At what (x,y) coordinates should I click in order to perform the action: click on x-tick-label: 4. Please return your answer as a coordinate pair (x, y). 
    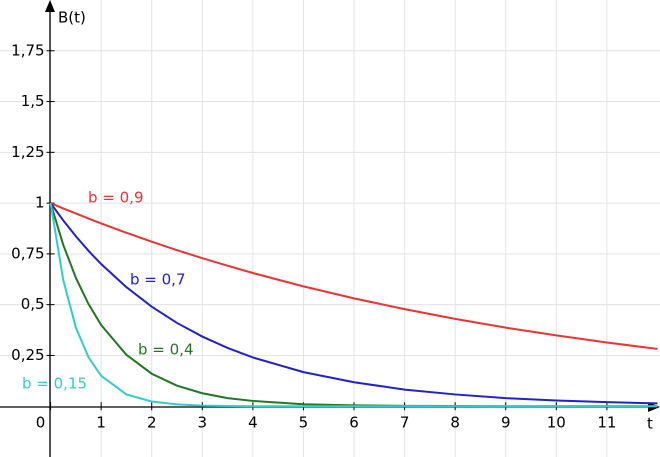
    Looking at the image, I should click on (253, 423).